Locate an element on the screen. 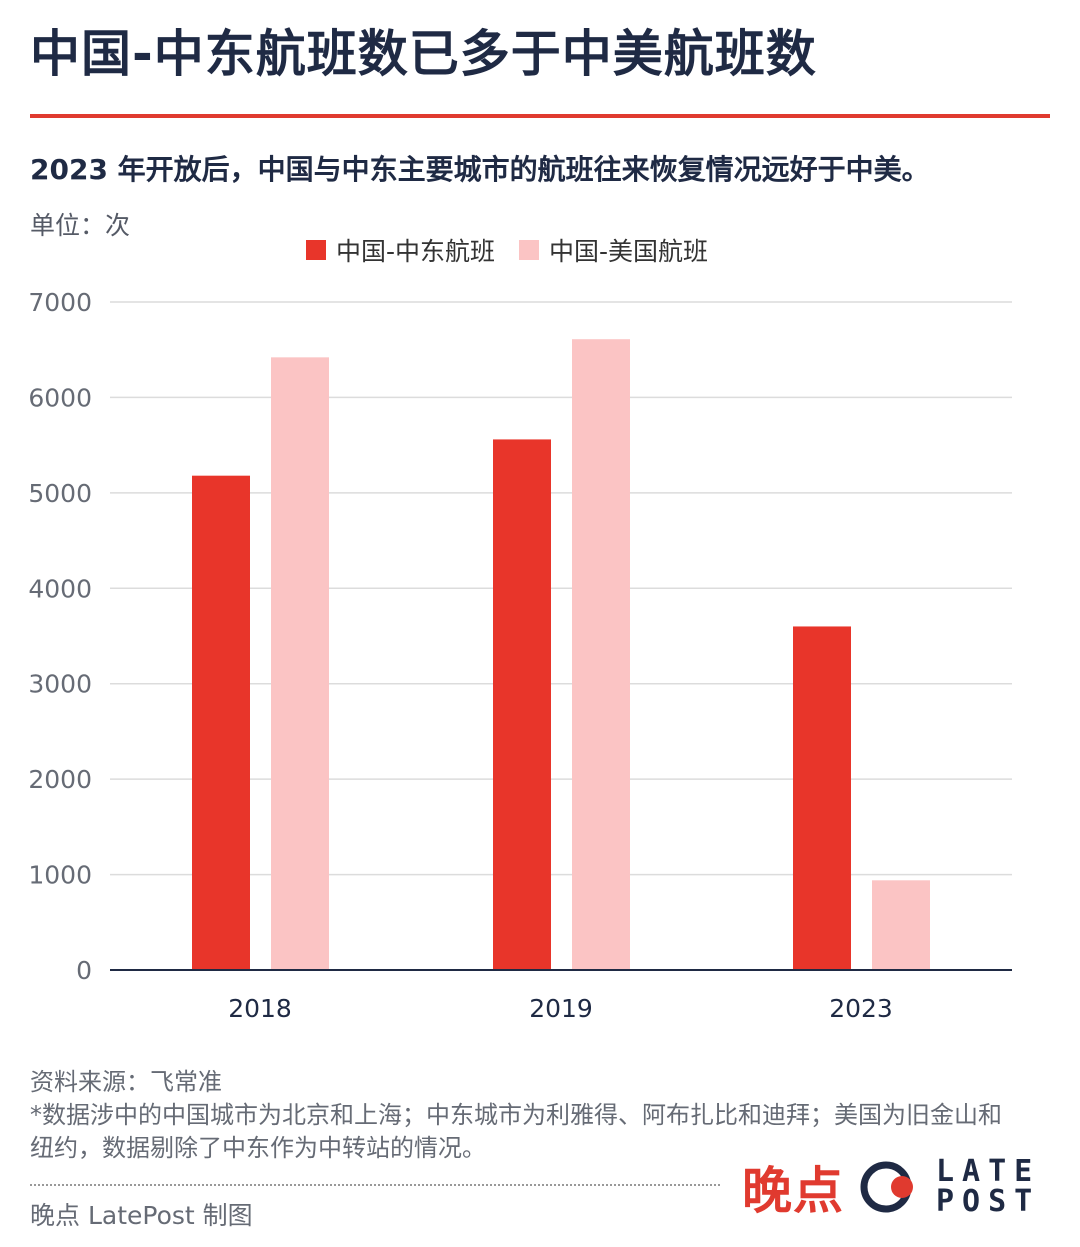 The image size is (1080, 1247). title-divider is located at coordinates (540, 116).